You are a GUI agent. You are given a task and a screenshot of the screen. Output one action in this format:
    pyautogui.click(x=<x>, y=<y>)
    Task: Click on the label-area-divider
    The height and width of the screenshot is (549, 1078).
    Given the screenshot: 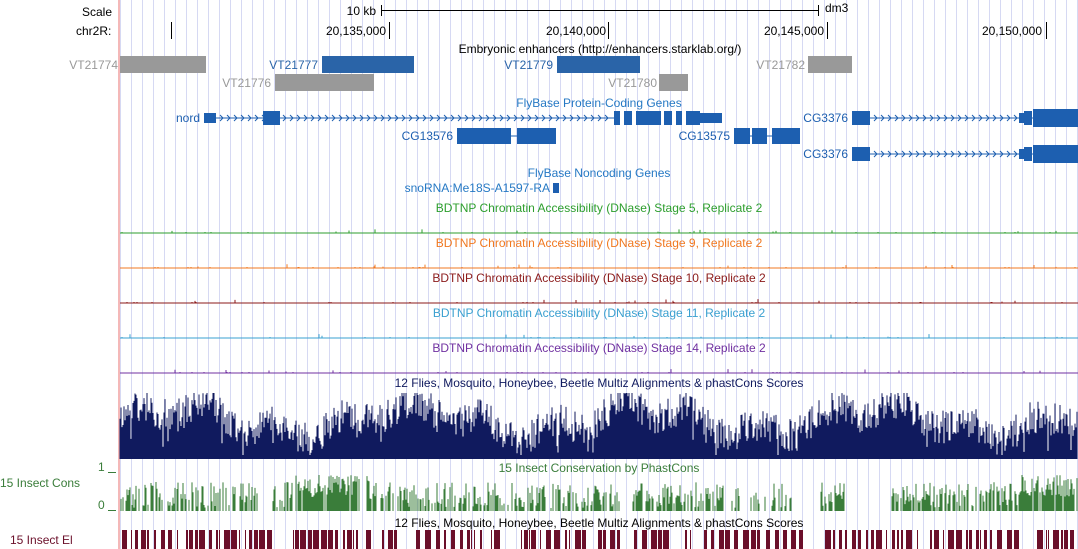 What is the action you would take?
    pyautogui.click(x=119, y=274)
    